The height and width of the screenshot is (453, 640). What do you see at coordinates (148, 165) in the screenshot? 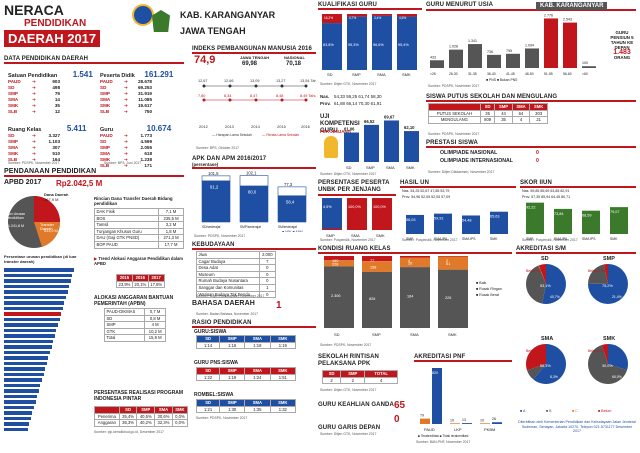
I see `item-value: 171` at bounding box center [148, 165].